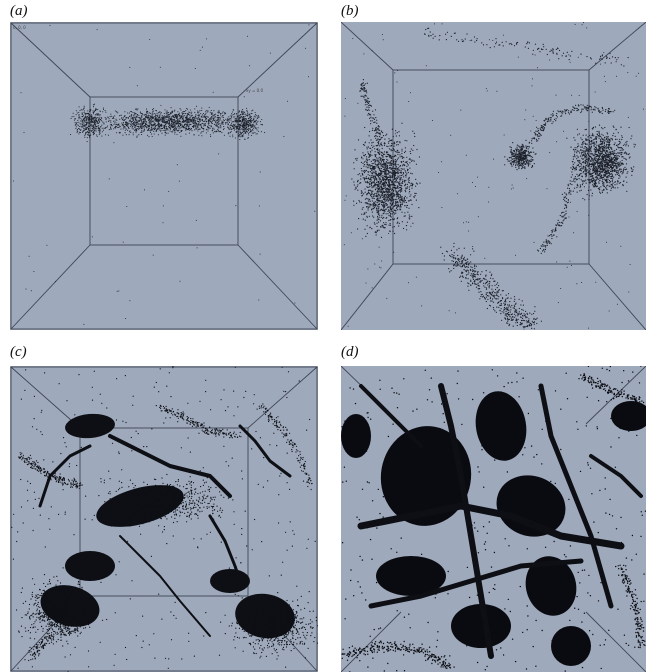 Image resolution: width=646 pixels, height=672 pixels. Describe the element at coordinates (19, 11) in the screenshot. I see `panel-label-a: (a)` at that location.